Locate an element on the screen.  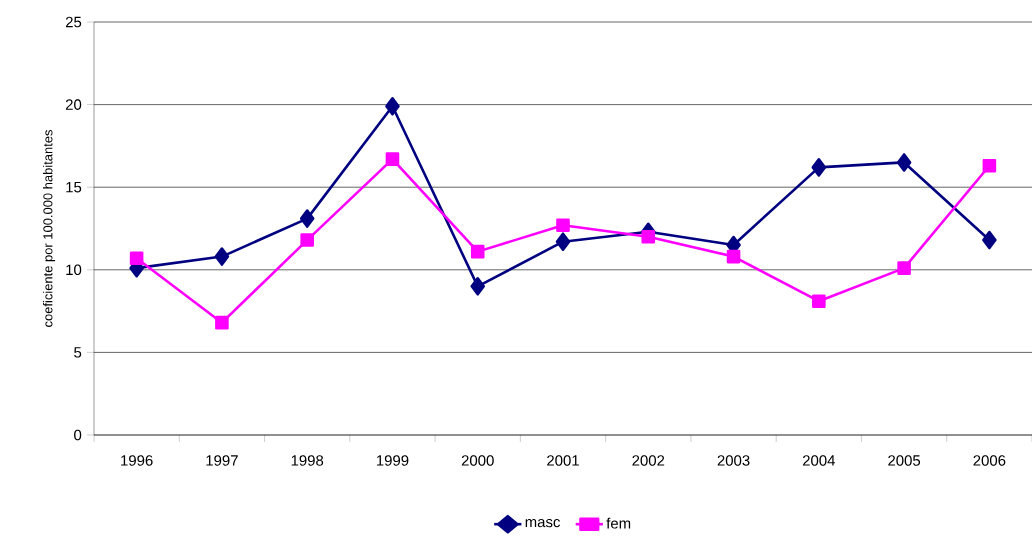
x-tick-label: 2005 is located at coordinates (904, 460).